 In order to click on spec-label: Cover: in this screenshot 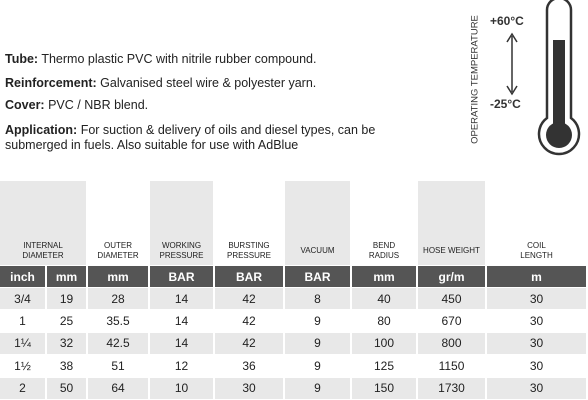, I will do `click(25, 105)`.